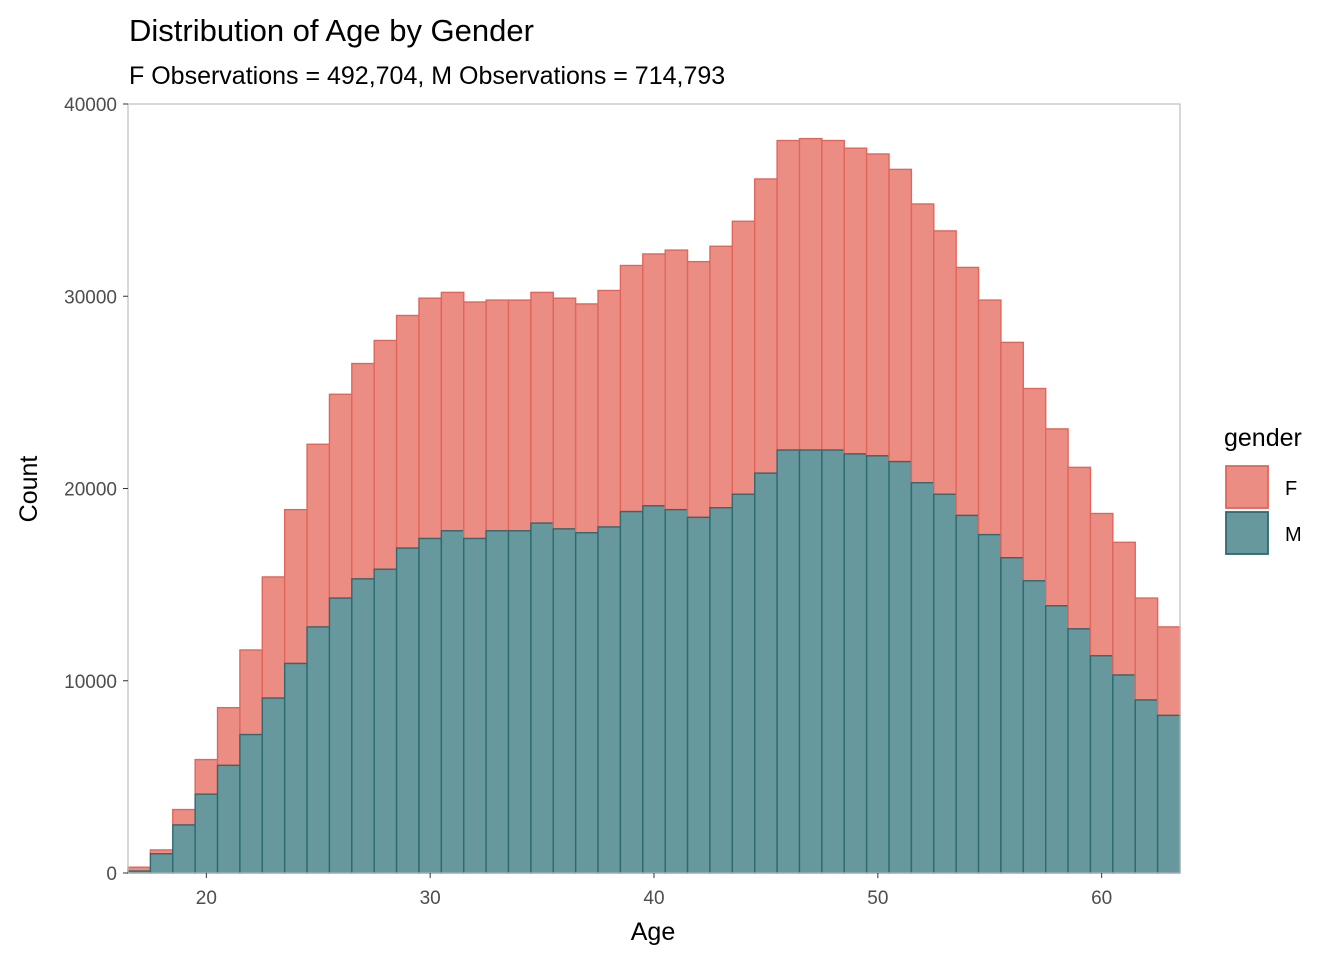 Image resolution: width=1344 pixels, height=960 pixels. Describe the element at coordinates (331, 30) in the screenshot. I see `chart-title: Distribution of Age by Gender` at that location.